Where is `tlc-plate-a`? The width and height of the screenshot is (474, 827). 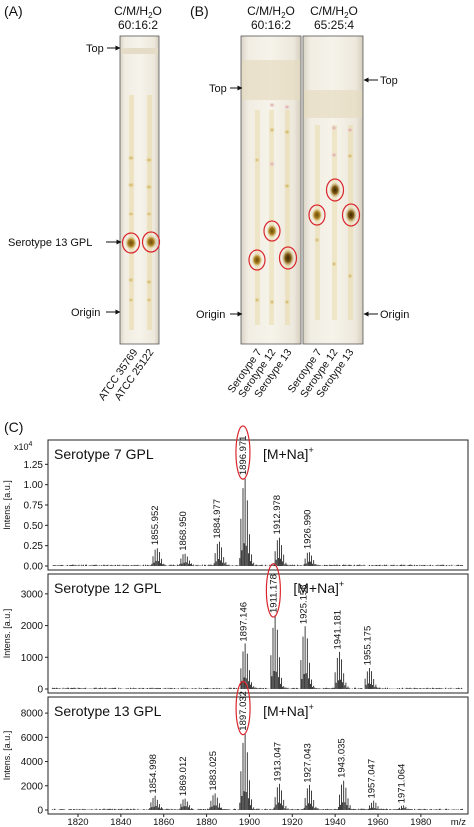
tlc-plate-a is located at coordinates (139, 190).